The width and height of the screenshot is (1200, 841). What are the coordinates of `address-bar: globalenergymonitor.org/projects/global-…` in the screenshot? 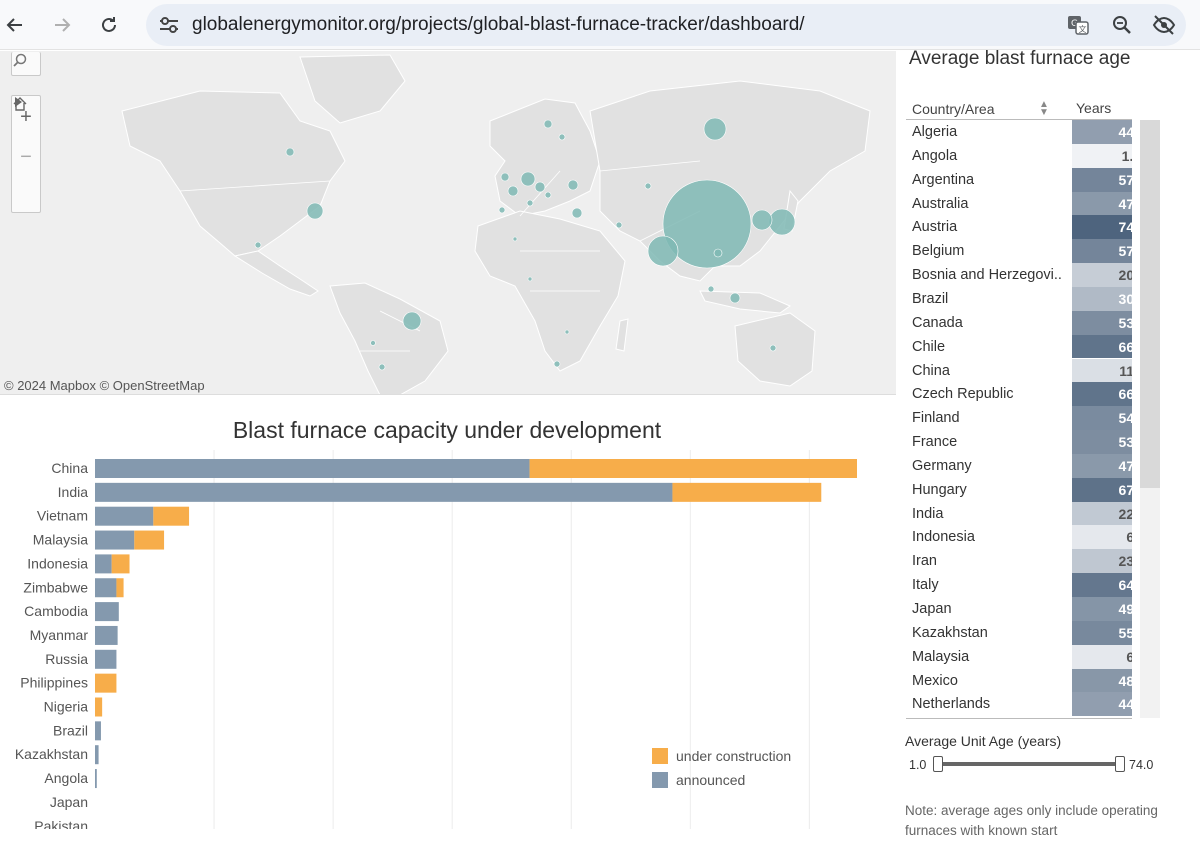 It's located at (666, 25).